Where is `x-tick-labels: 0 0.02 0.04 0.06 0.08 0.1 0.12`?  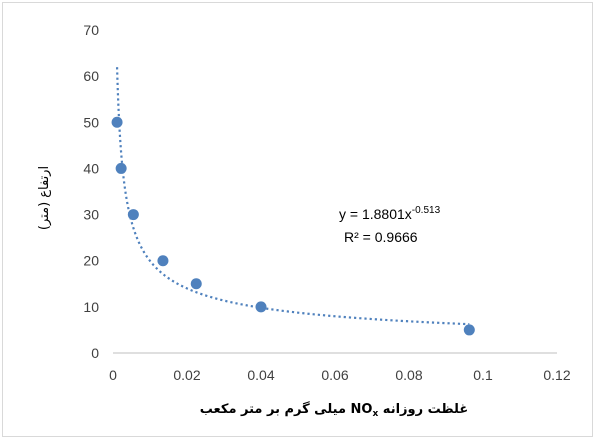 x-tick-labels: 0 0.02 0.04 0.06 0.08 0.1 0.12 is located at coordinates (340, 375).